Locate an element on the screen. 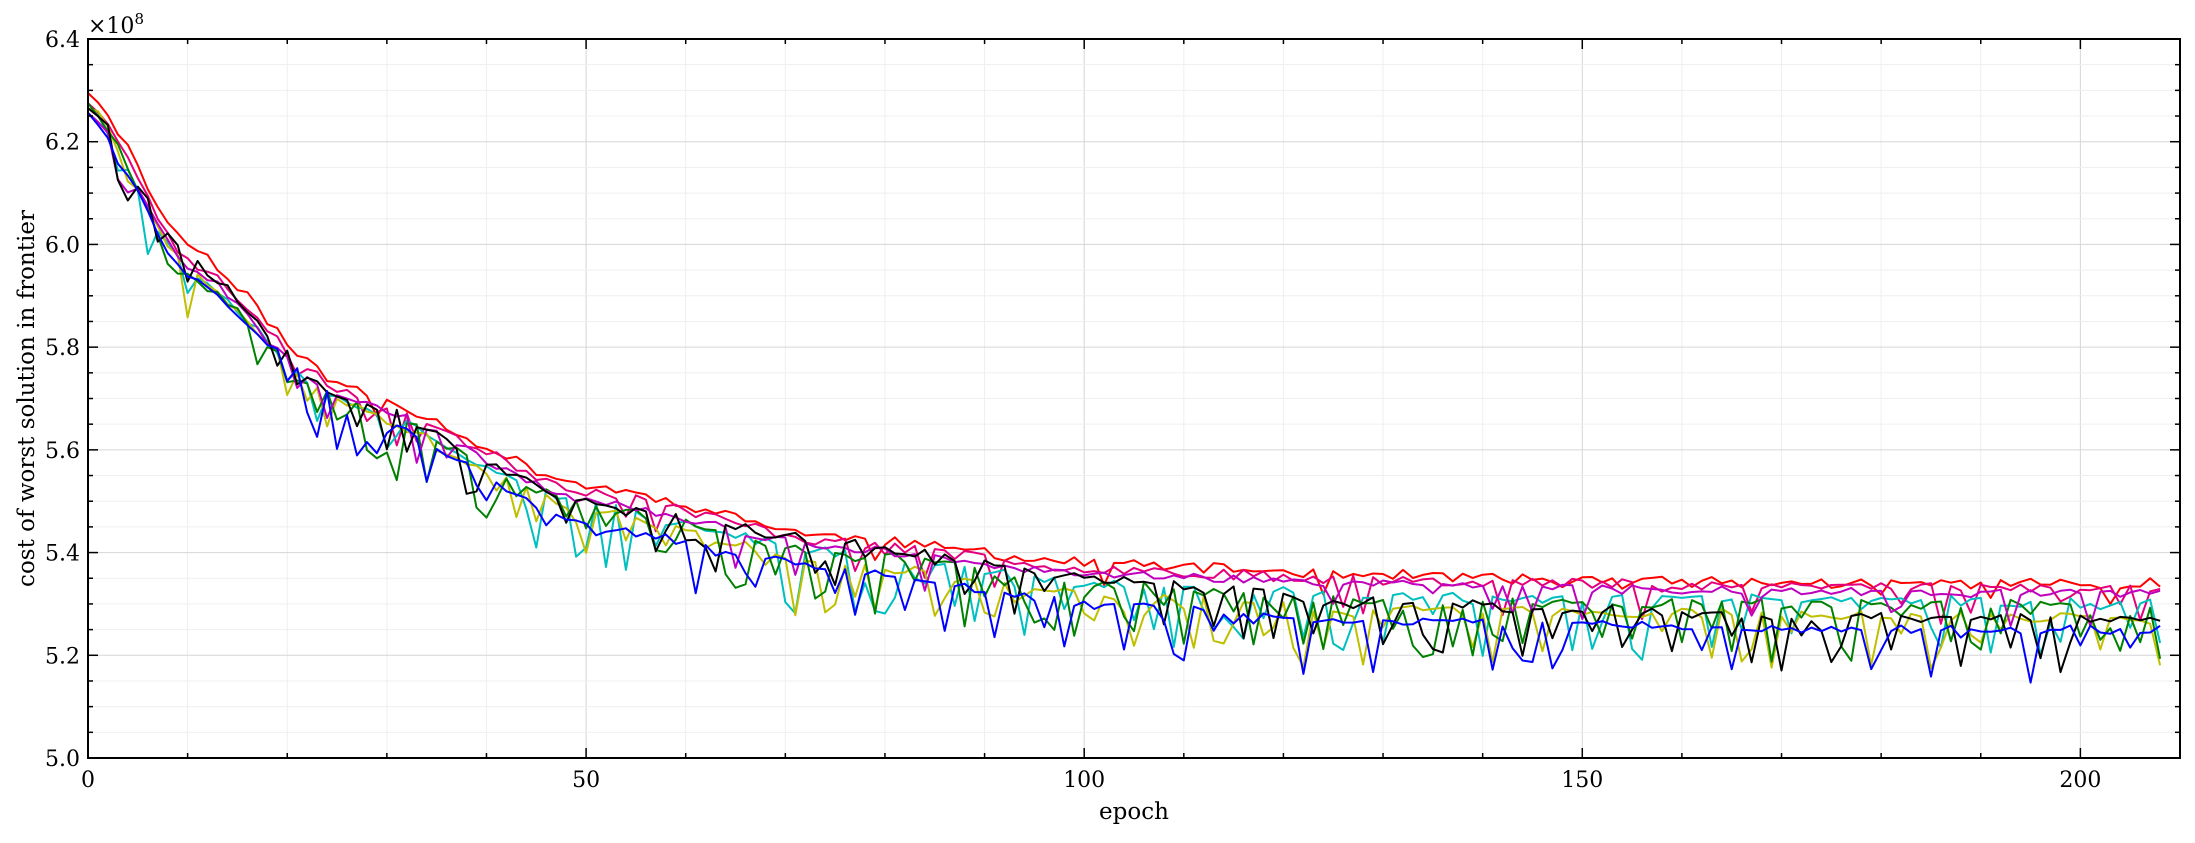 This screenshot has height=843, width=2195. y-multiplier-exponent: 8 is located at coordinates (139, 19).